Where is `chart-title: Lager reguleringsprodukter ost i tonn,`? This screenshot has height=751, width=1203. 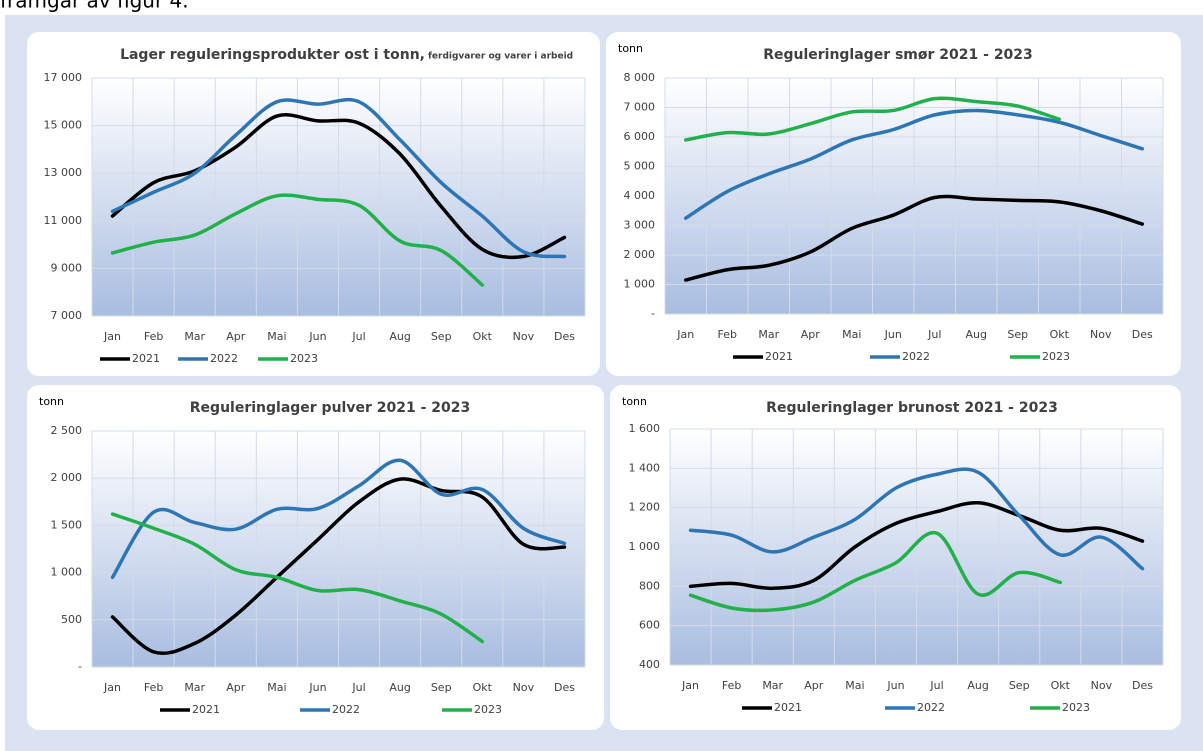 chart-title: Lager reguleringsprodukter ost i tonn, is located at coordinates (272, 55).